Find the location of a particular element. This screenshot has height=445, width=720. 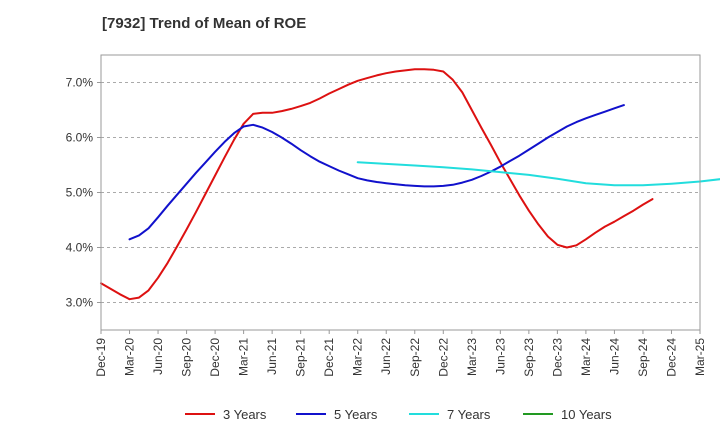

x-tick-label: Mar-22 is located at coordinates (358, 357).